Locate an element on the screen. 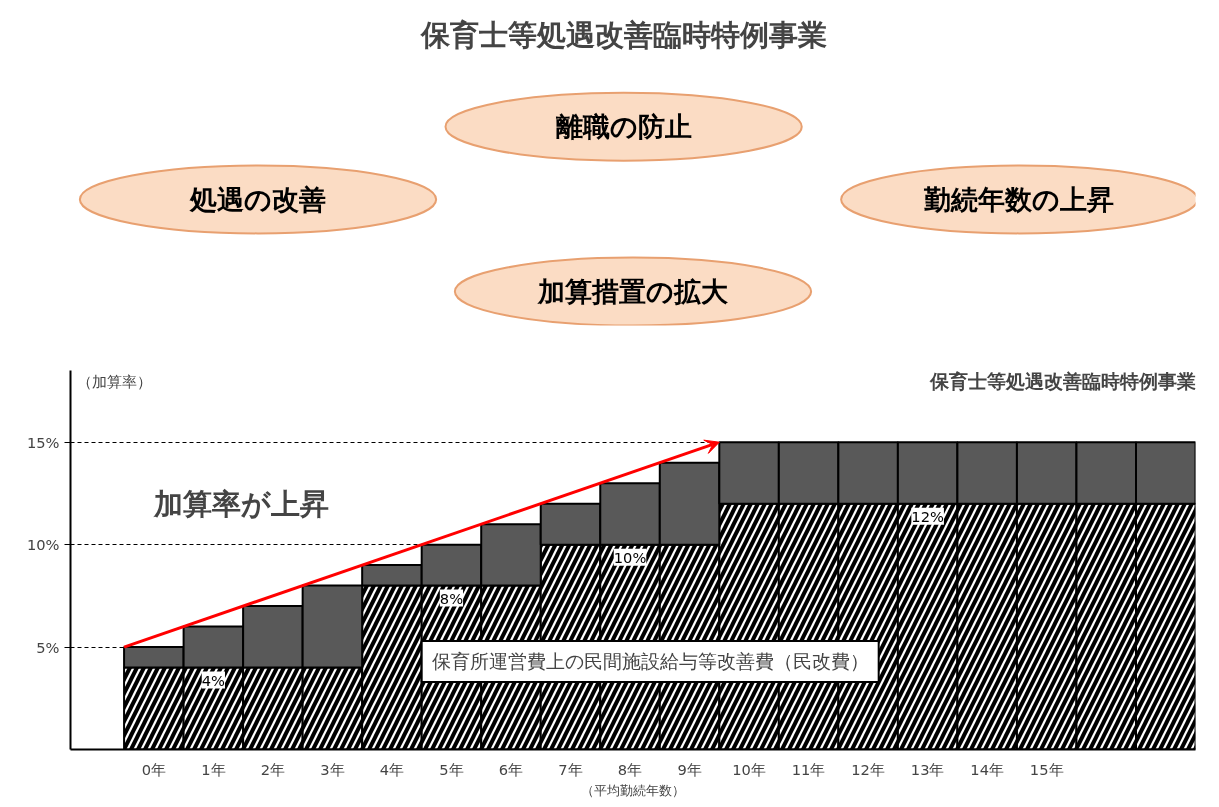 The height and width of the screenshot is (807, 1219). x-tick-label: 3年 is located at coordinates (332, 769).